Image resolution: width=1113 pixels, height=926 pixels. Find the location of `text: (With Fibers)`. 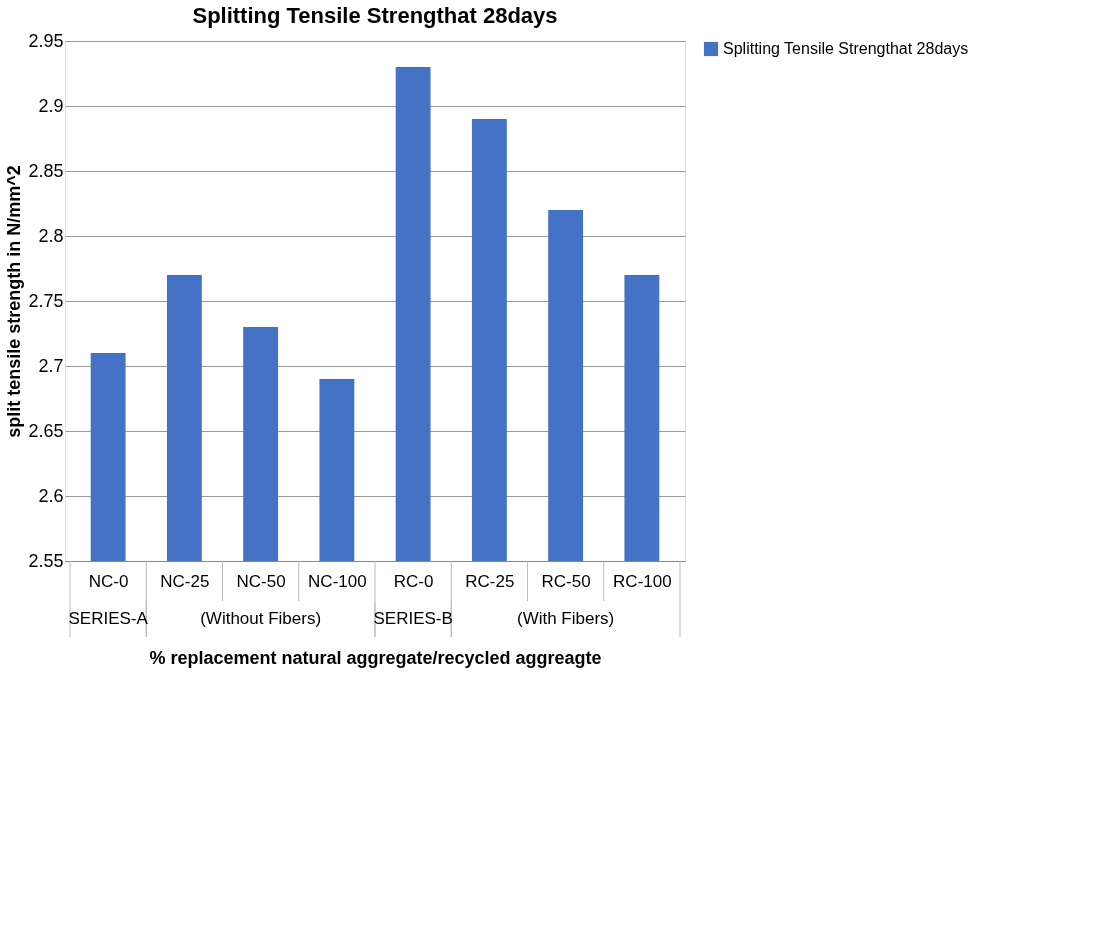

text: (With Fibers) is located at coordinates (565, 618).